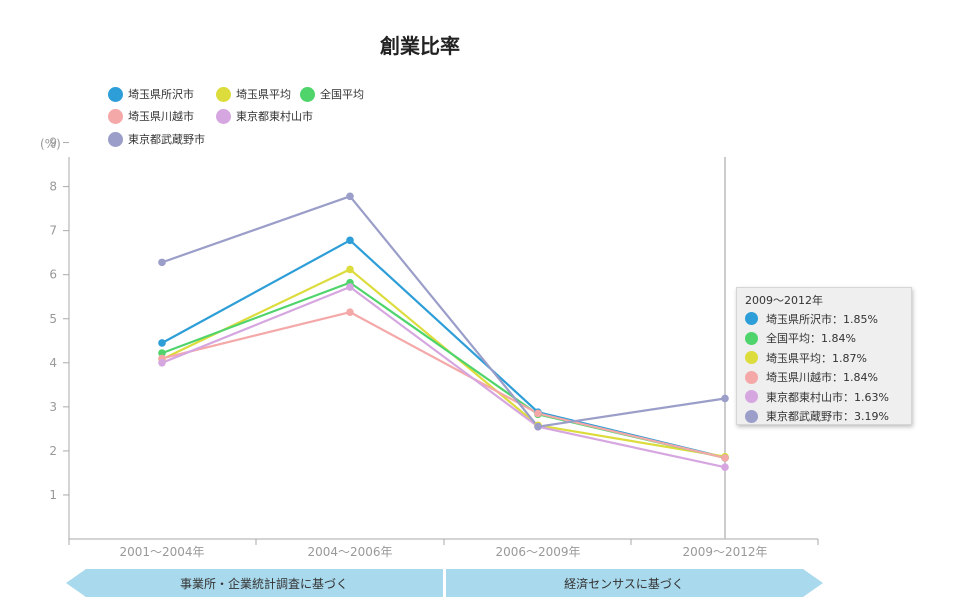  Describe the element at coordinates (342, 94) in the screenshot. I see `legend-label: 全国平均` at that location.